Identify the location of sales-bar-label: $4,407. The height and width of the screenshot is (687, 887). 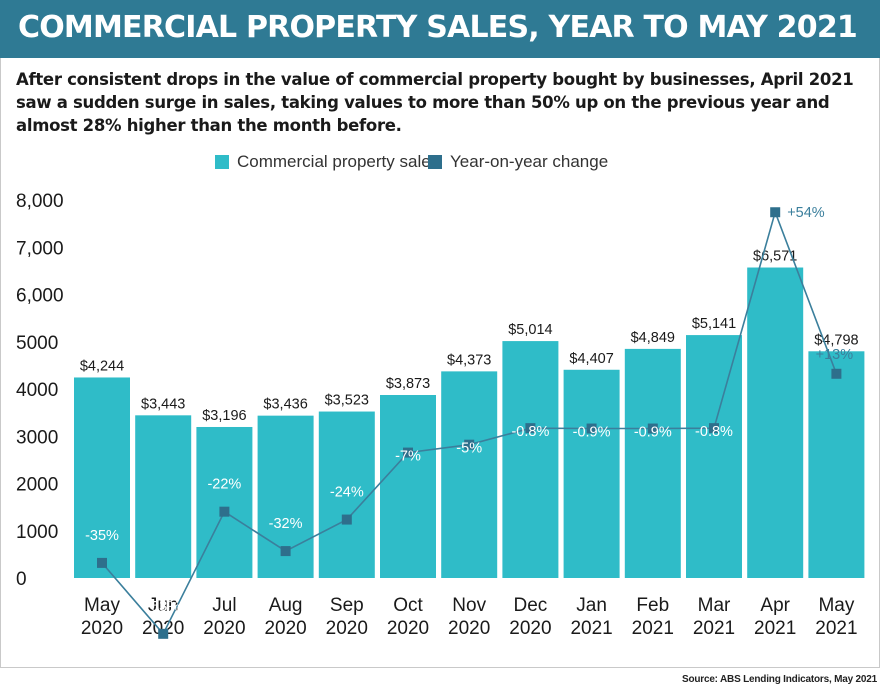
(591, 359).